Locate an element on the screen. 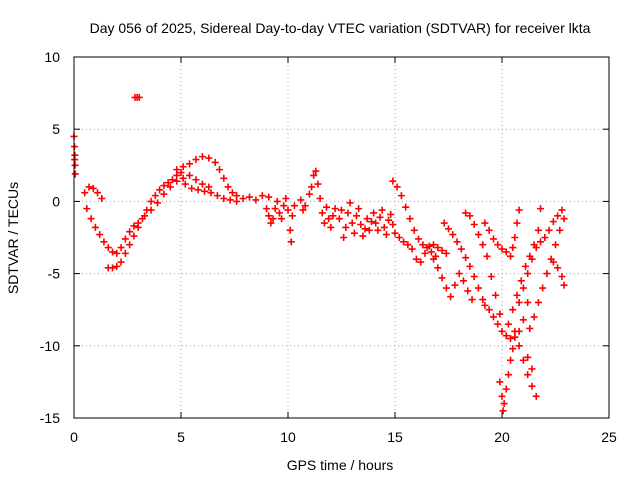  x-tick-label: 0 is located at coordinates (74, 437).